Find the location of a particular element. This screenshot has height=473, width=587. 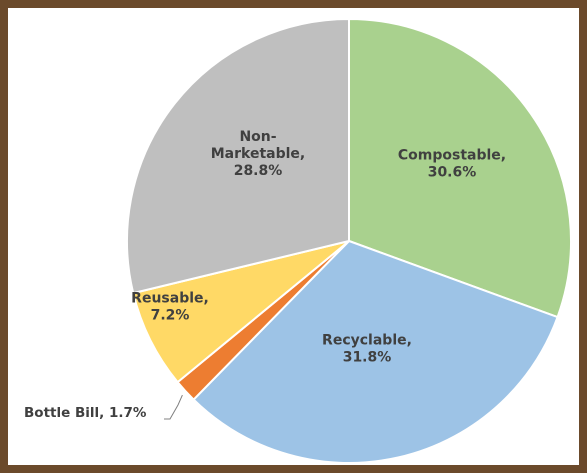

leader-line-bottle-bill is located at coordinates (173, 407).